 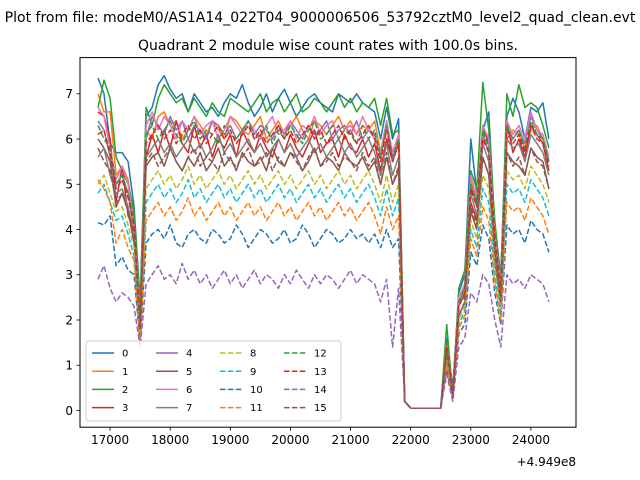 I want to click on legend-label-4: 4, so click(x=189, y=354).